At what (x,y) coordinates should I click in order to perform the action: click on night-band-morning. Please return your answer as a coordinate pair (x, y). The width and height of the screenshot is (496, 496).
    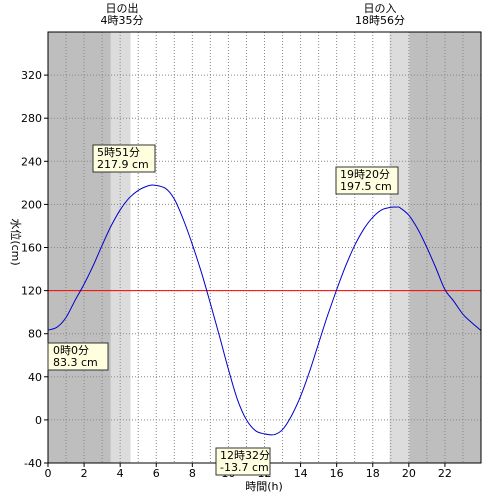
    Looking at the image, I should click on (79, 247).